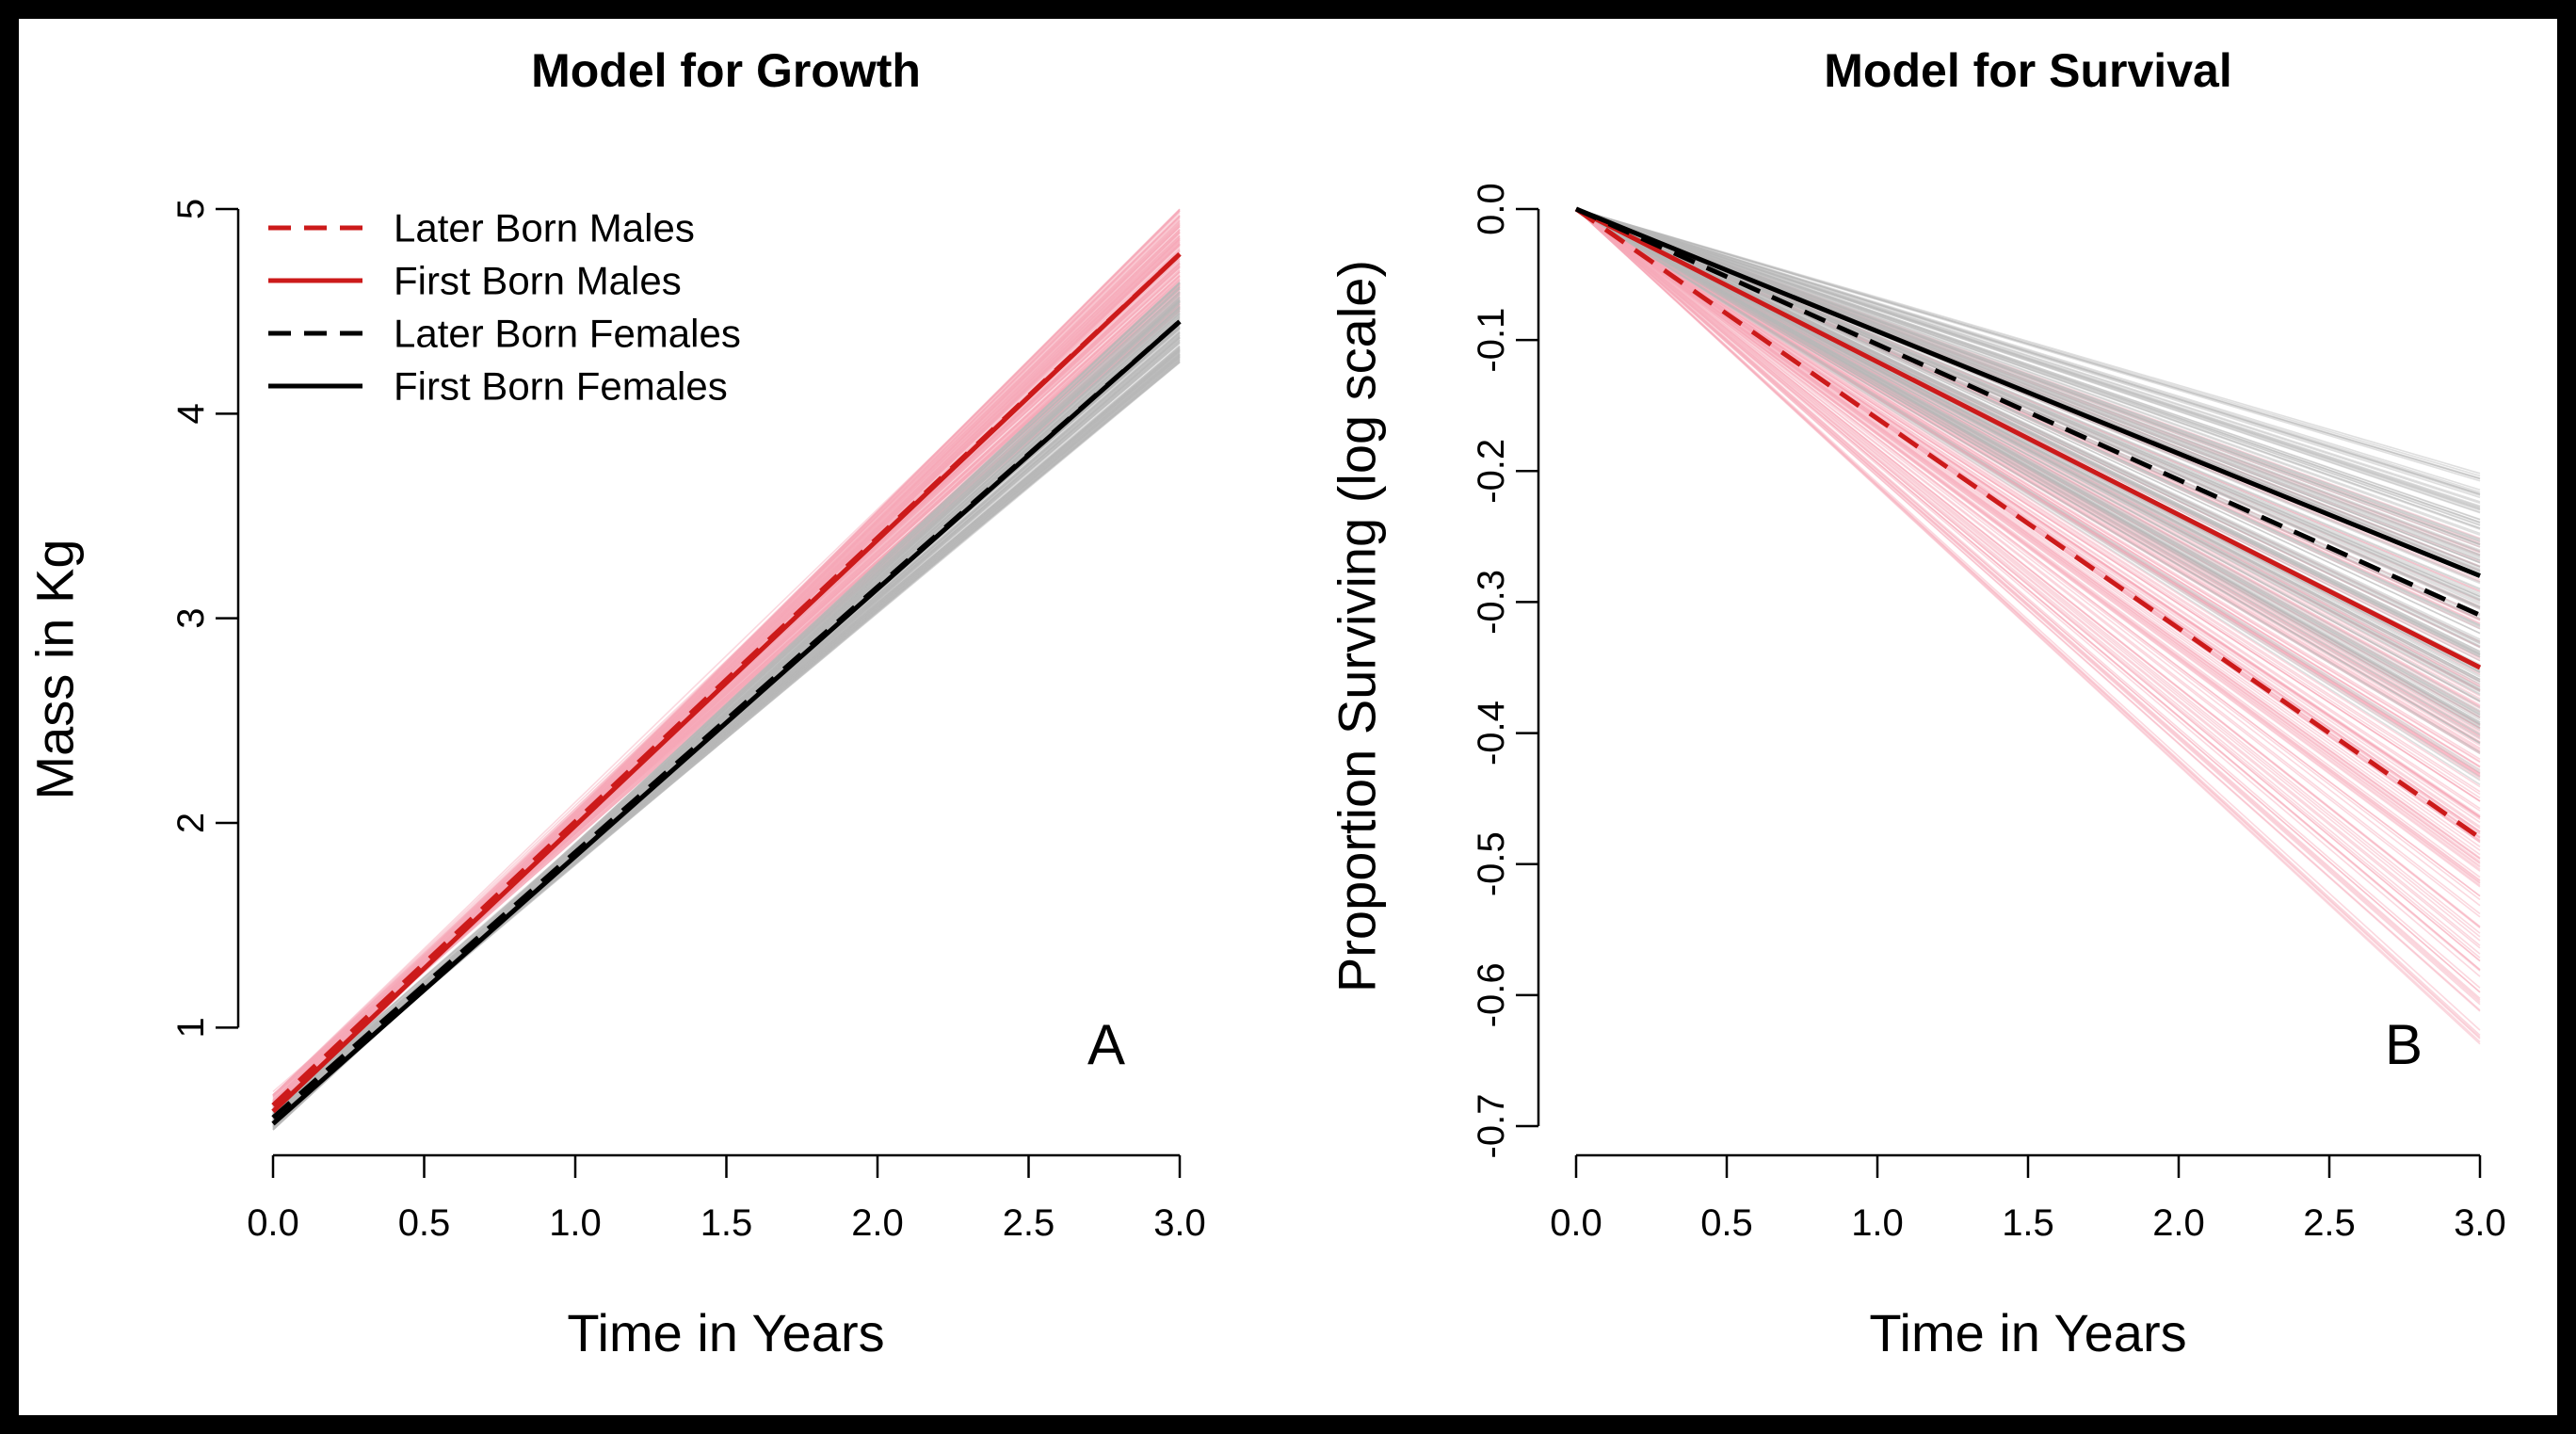  What do you see at coordinates (1576, 1223) in the screenshot?
I see `x-tick-label: 0.0` at bounding box center [1576, 1223].